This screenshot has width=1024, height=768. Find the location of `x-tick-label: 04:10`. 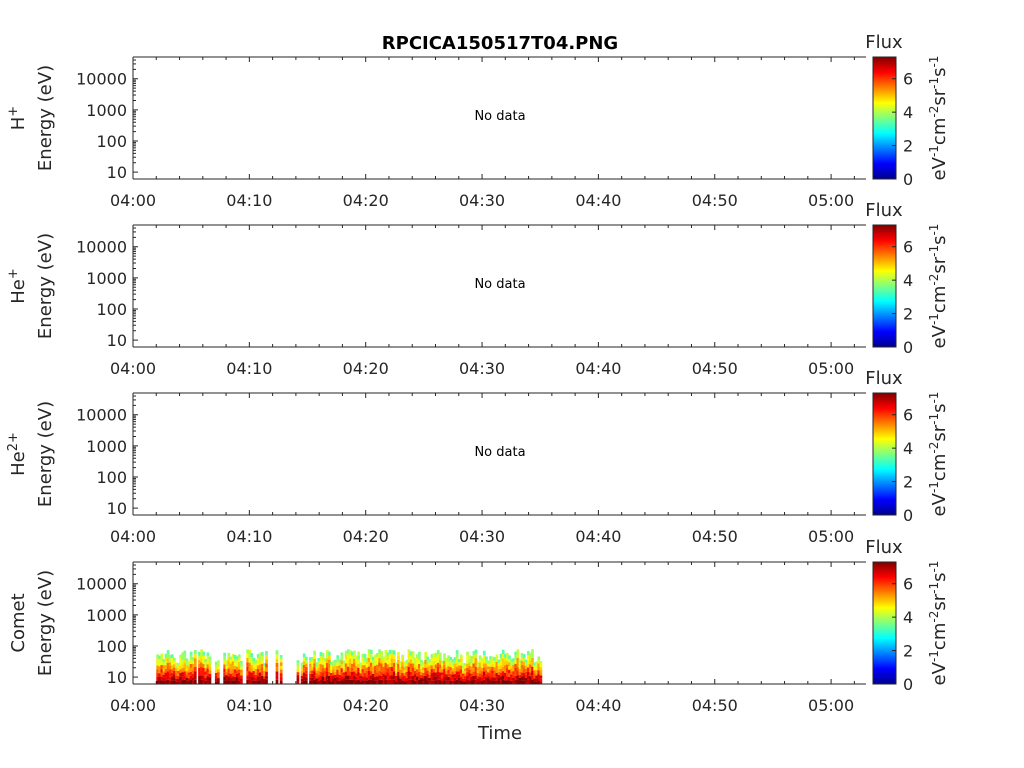

x-tick-label: 04:10 is located at coordinates (249, 368).